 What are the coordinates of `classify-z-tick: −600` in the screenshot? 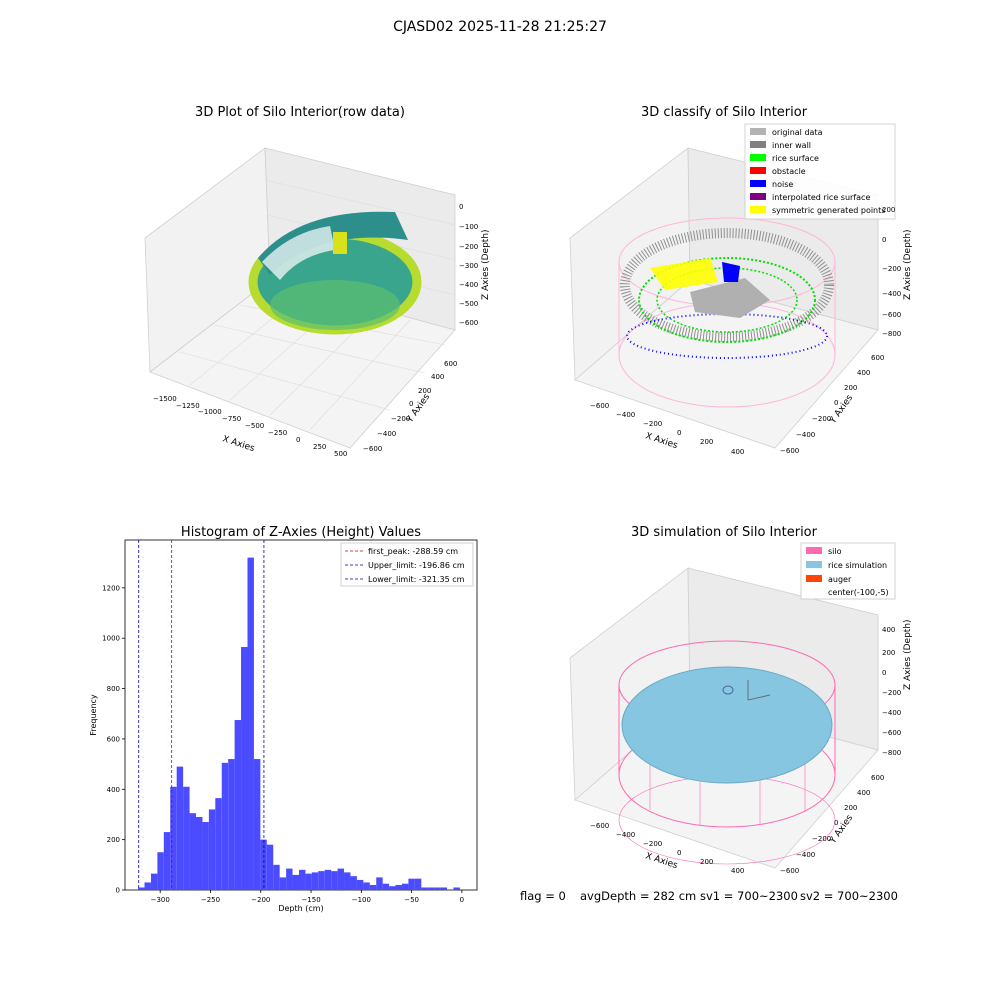 It's located at (891, 315).